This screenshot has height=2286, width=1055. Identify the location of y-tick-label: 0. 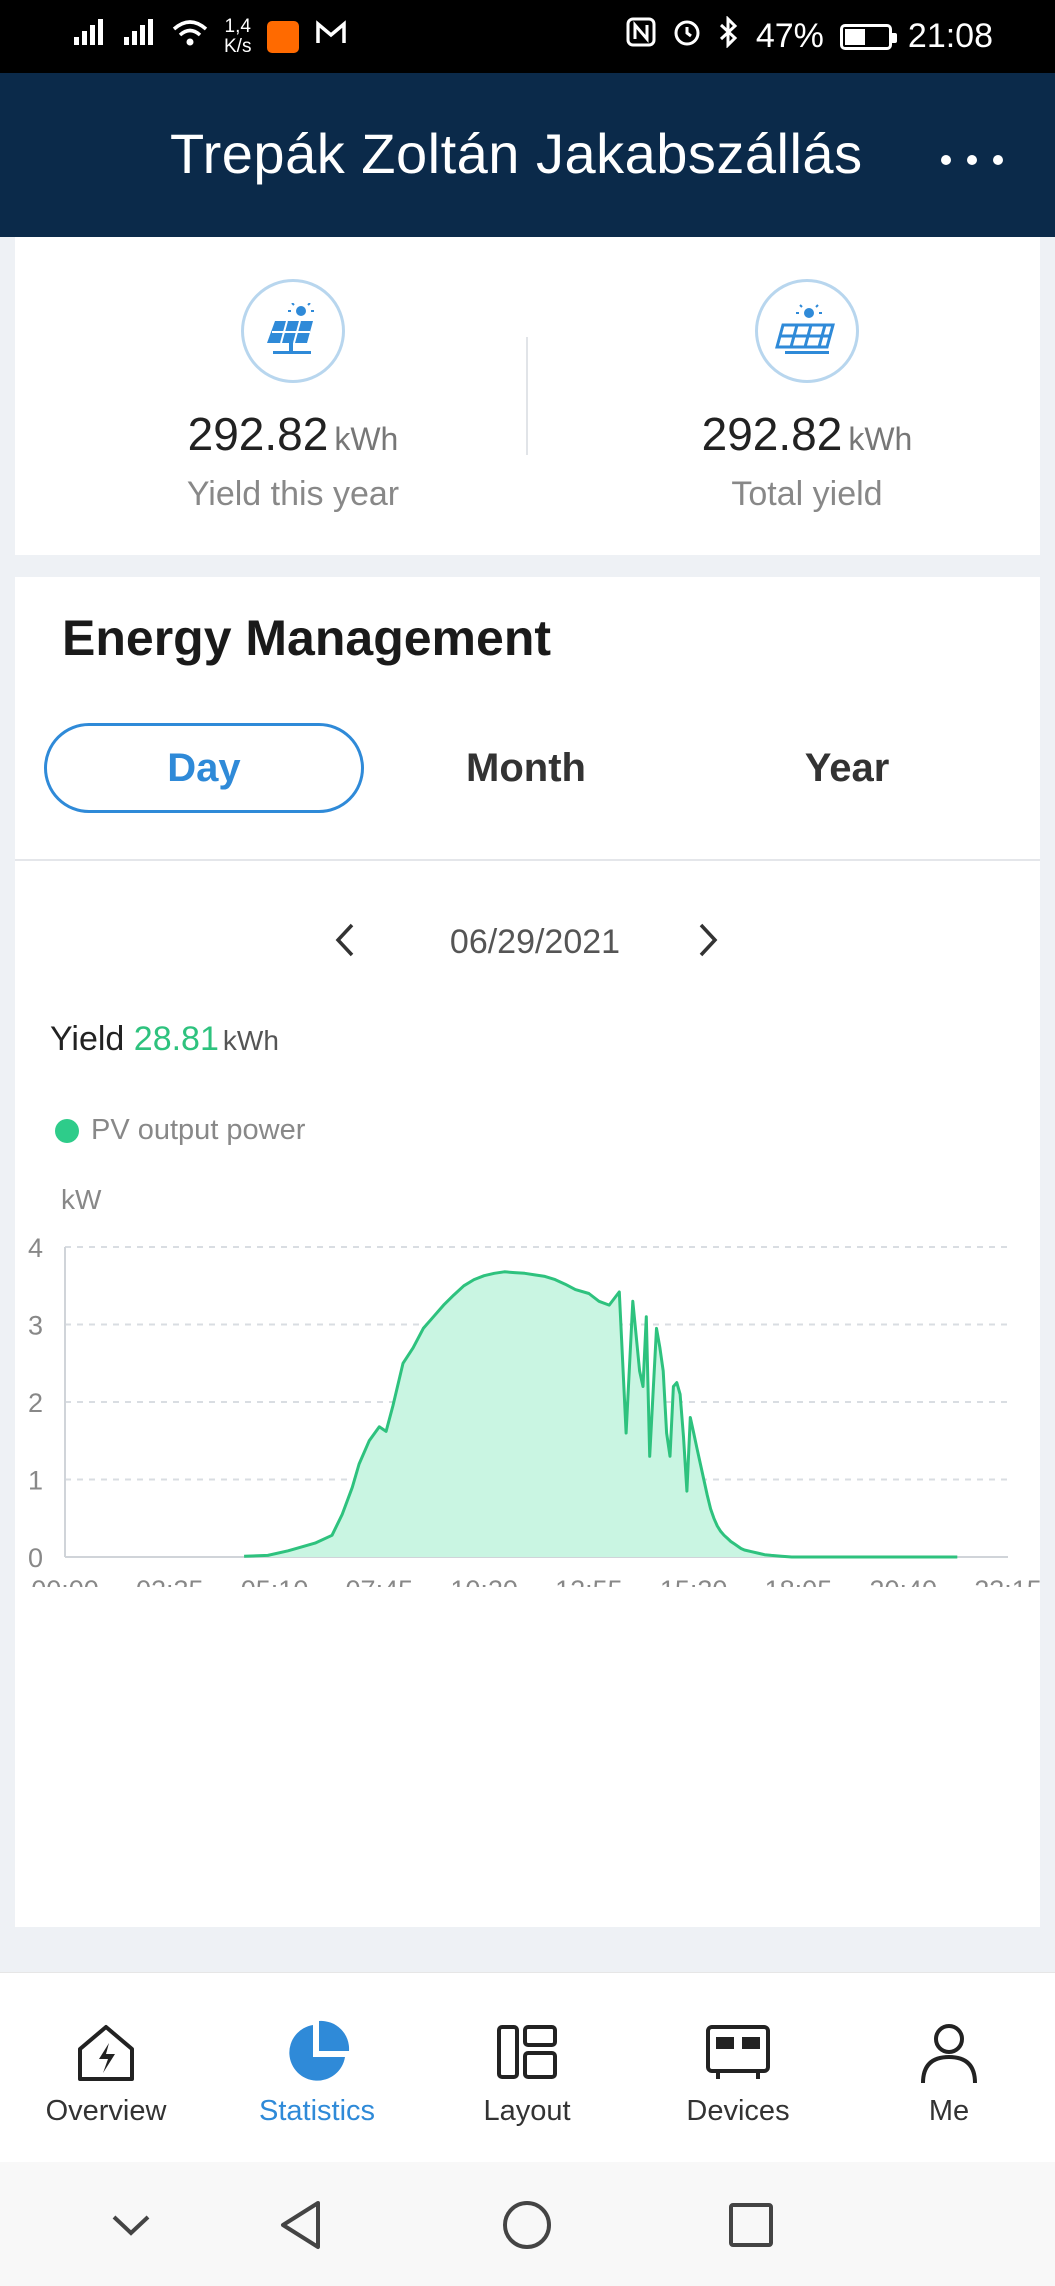
(35, 1558).